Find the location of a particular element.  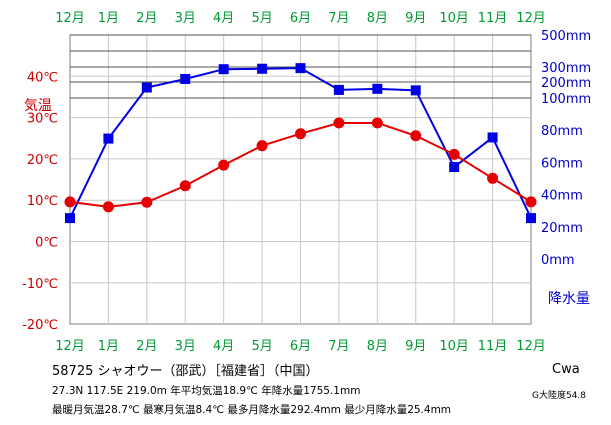

month-label-top: 7月 is located at coordinates (338, 18).